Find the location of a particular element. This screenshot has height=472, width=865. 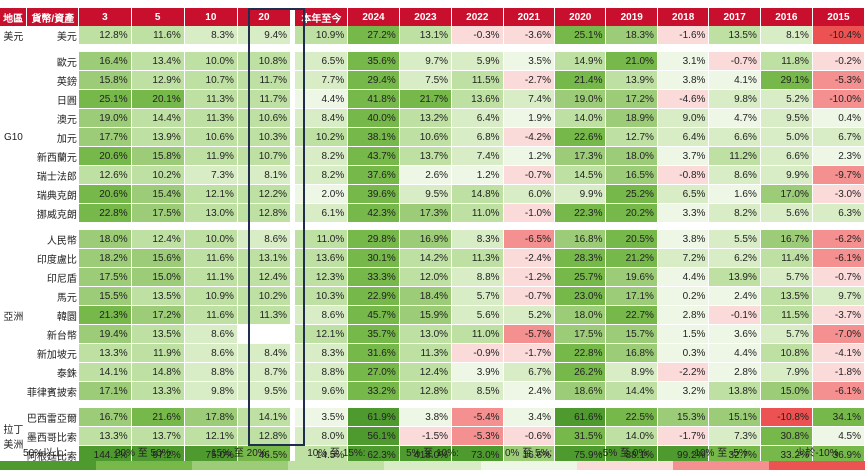

value-cell: 11.7% is located at coordinates (264, 80).